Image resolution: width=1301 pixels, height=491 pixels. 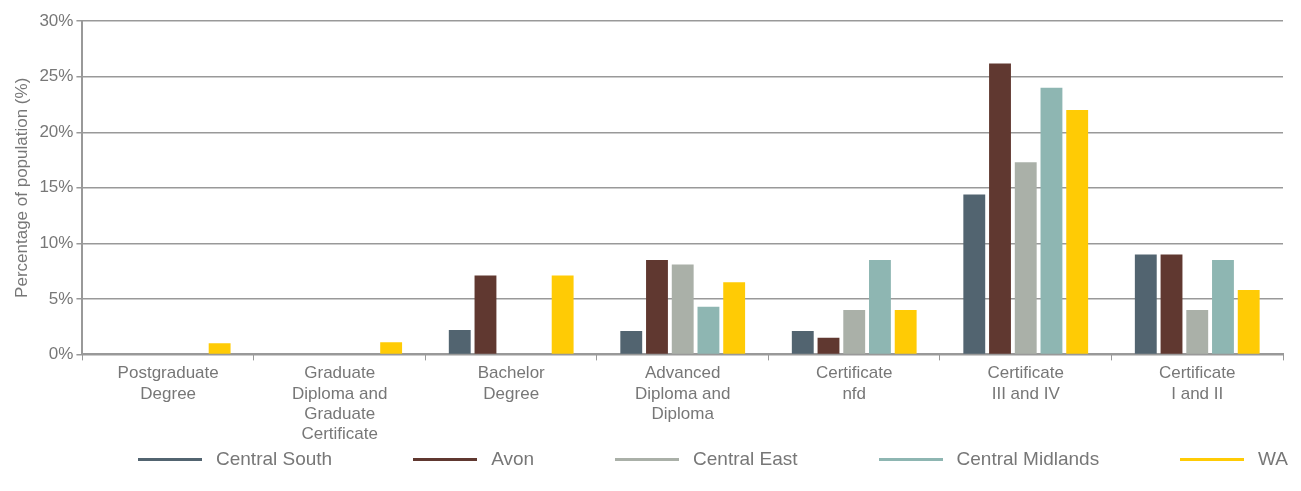 What do you see at coordinates (339, 403) in the screenshot?
I see `x-tick-label: Graduate Diploma and Graduate Certificate` at bounding box center [339, 403].